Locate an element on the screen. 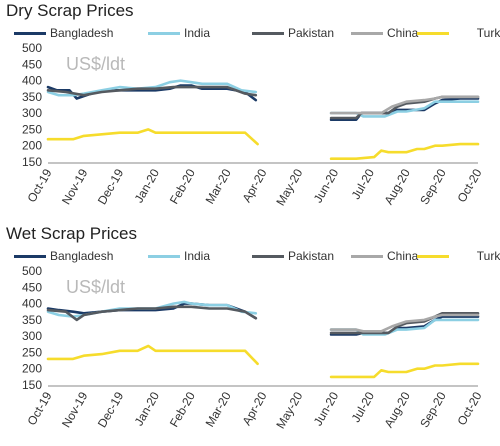  chart-title: Wet Scrap Prices is located at coordinates (72, 233).